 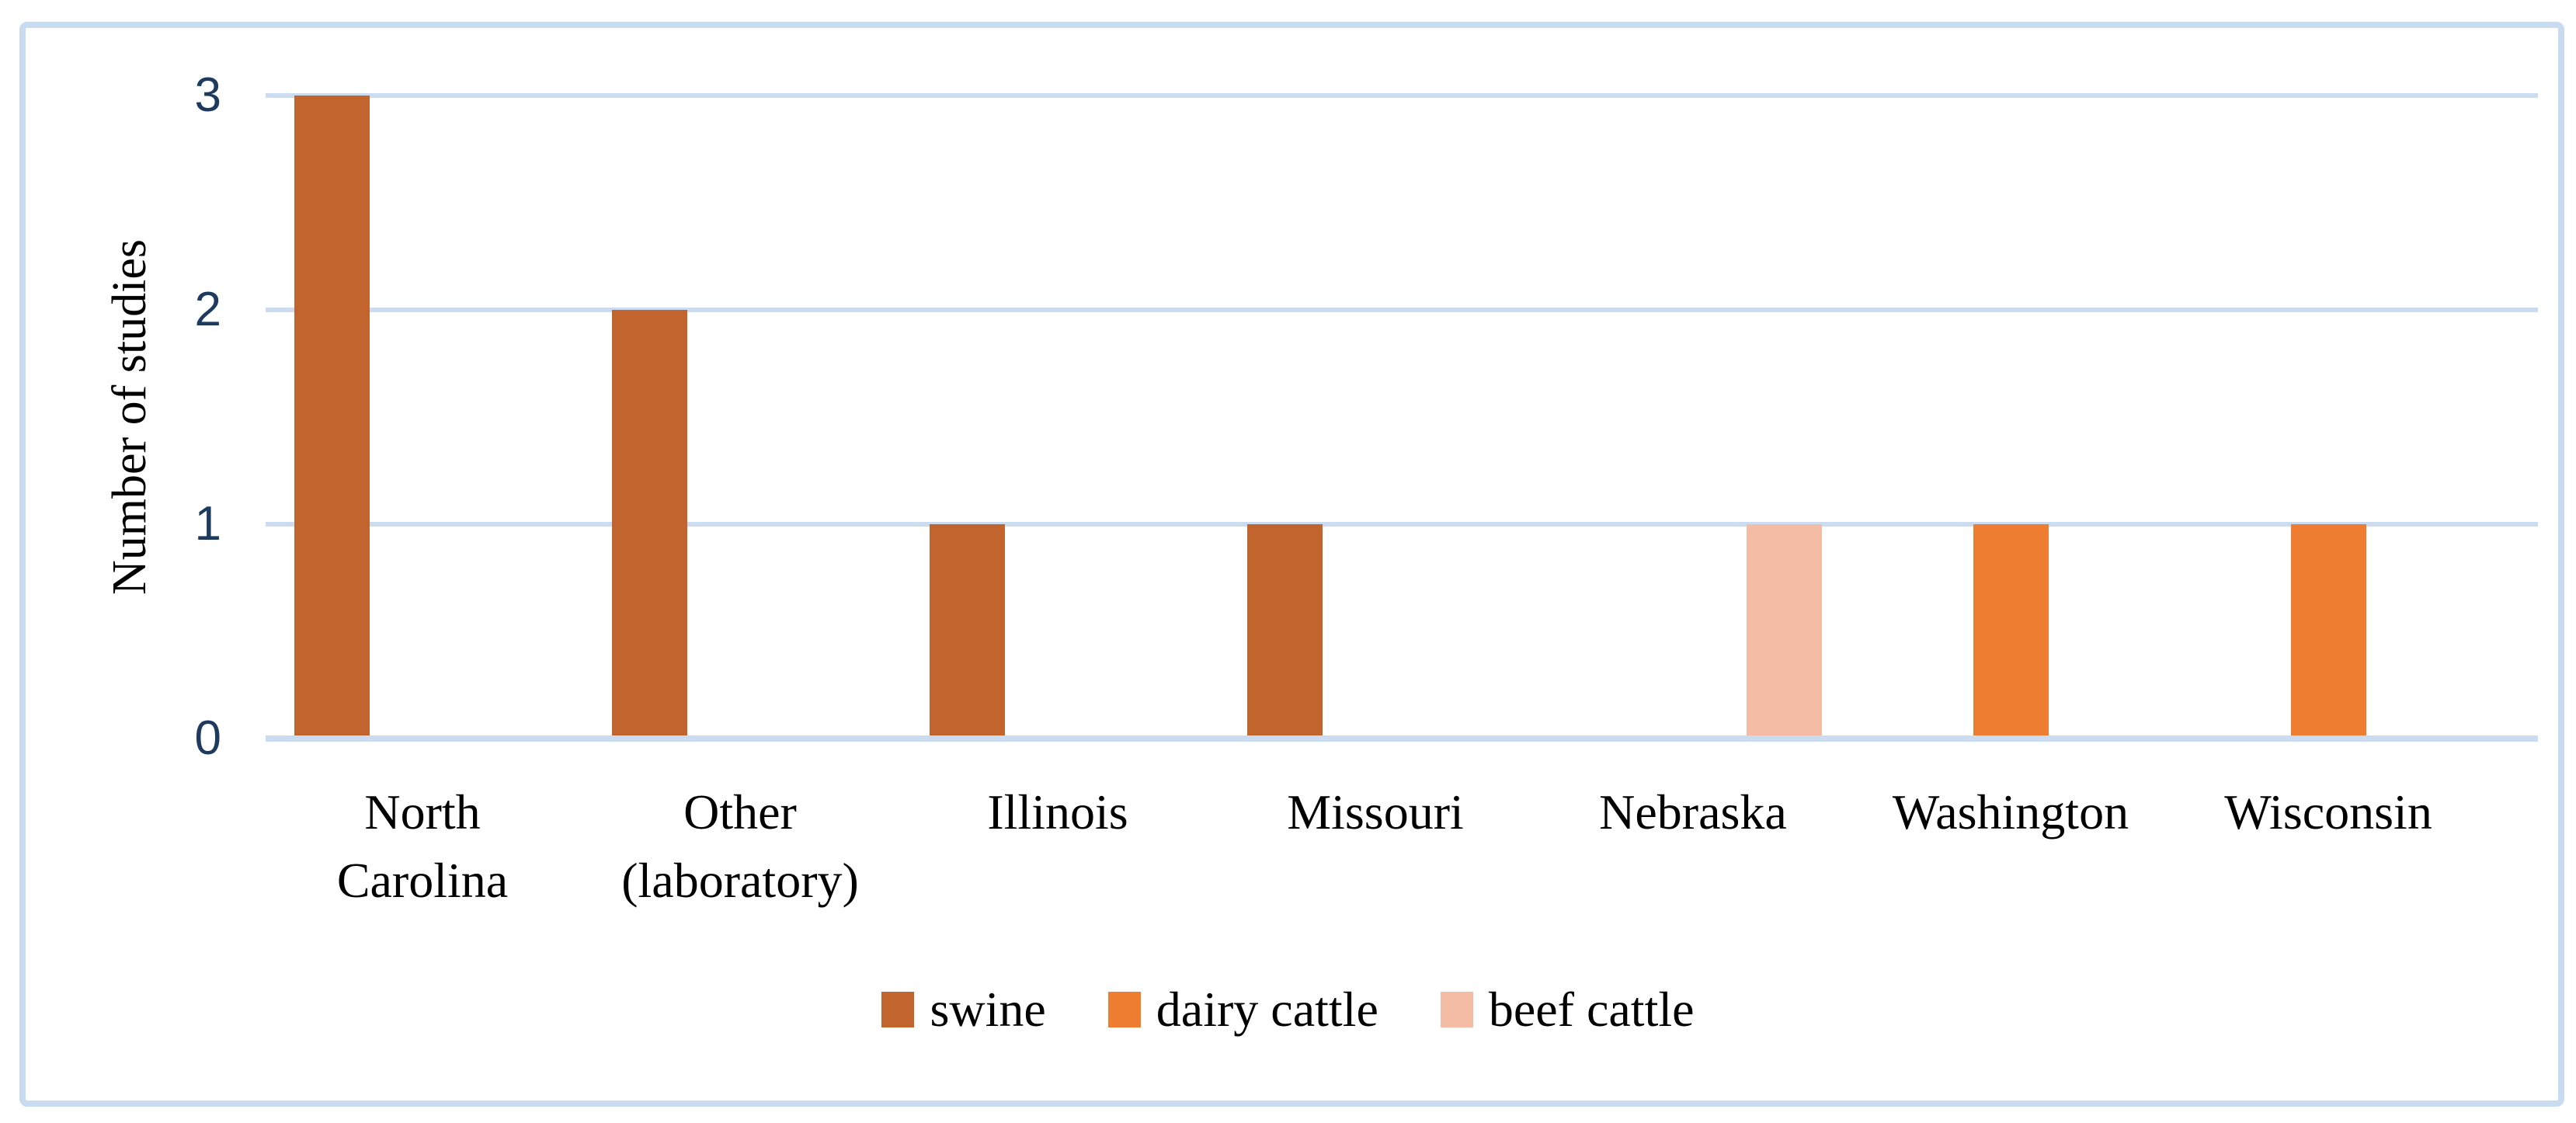 What do you see at coordinates (988, 1009) in the screenshot?
I see `legend-label: swine` at bounding box center [988, 1009].